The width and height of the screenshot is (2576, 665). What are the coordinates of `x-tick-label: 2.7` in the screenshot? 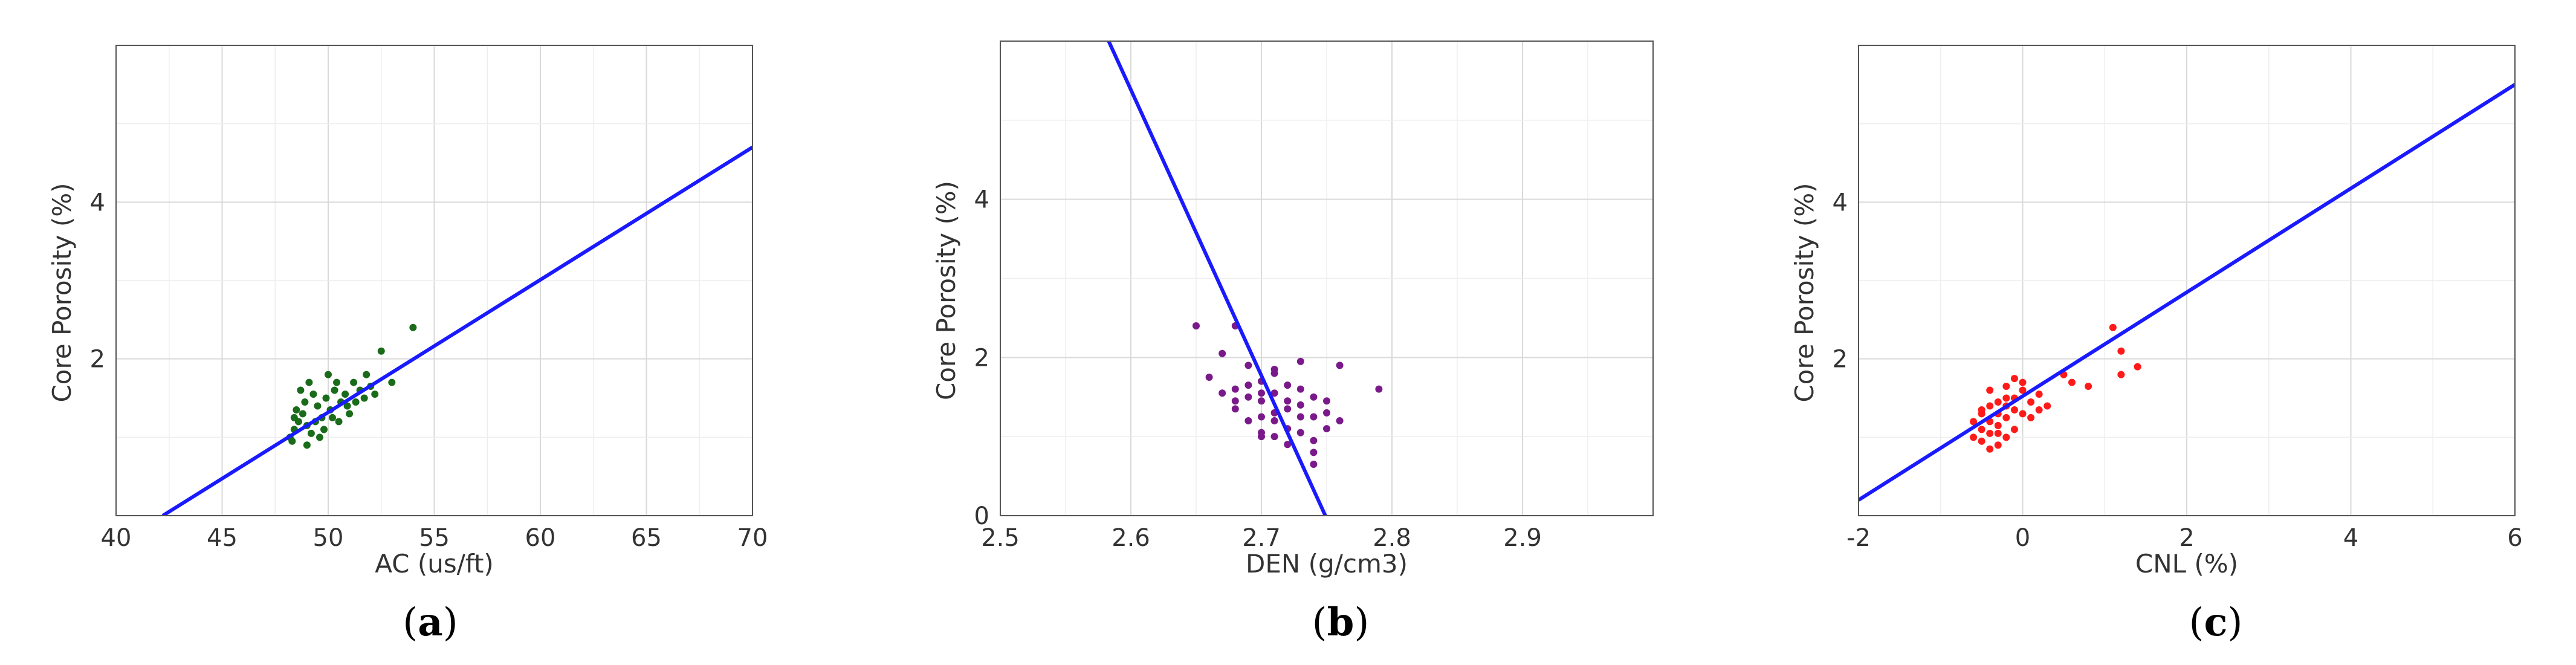 It's located at (1261, 538).